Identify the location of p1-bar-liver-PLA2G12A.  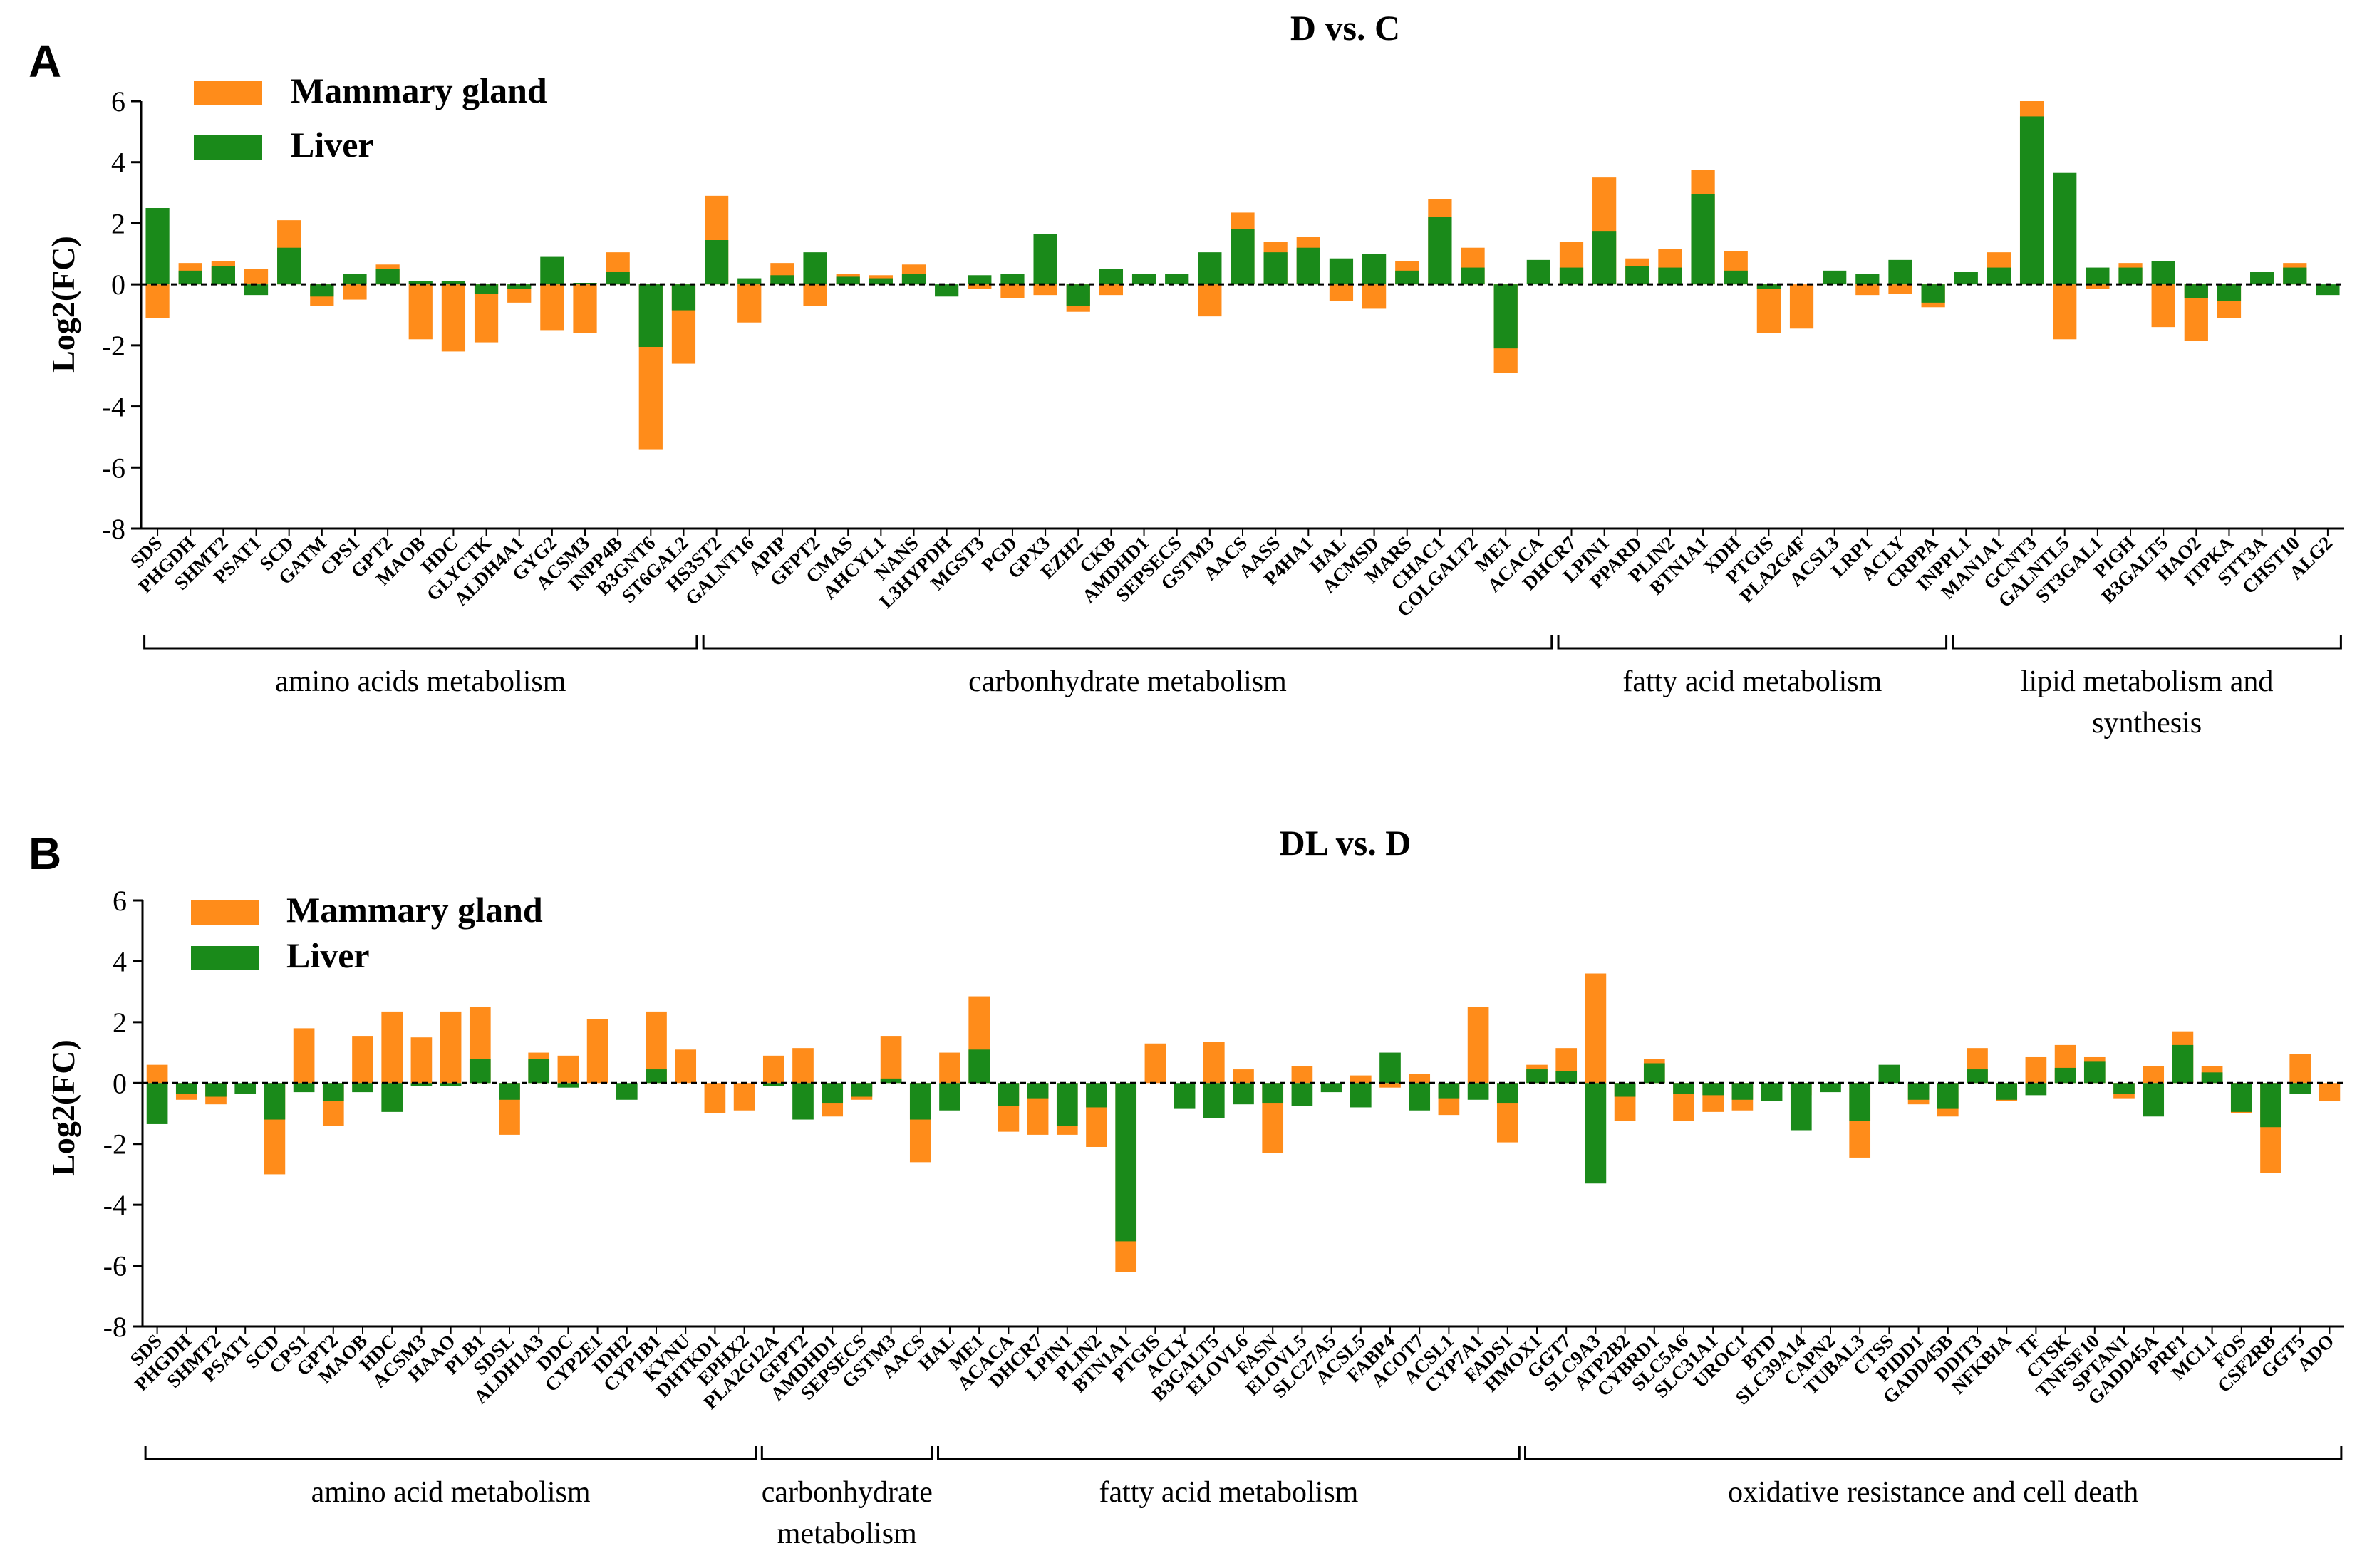
(773, 1084).